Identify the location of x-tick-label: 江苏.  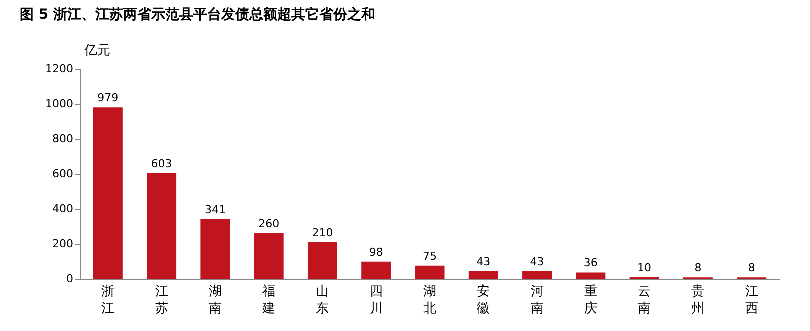
(161, 300).